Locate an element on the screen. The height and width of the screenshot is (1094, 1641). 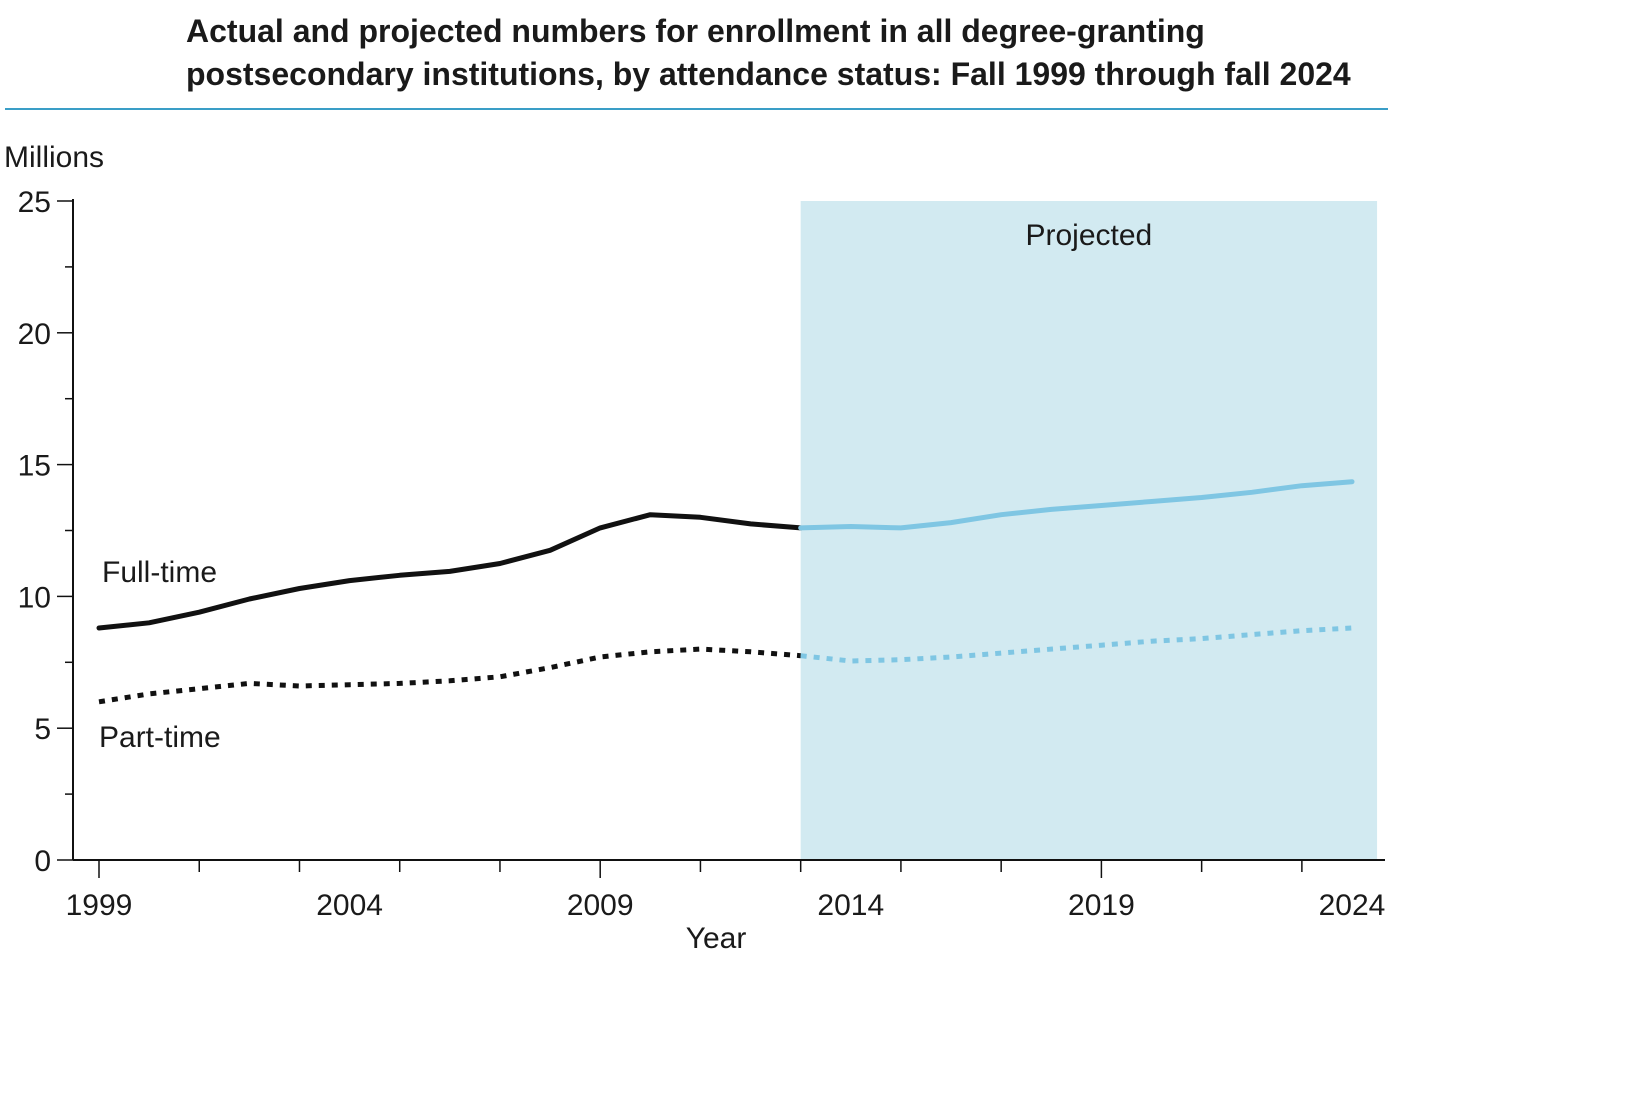
y-tick-label: 15 is located at coordinates (34, 466).